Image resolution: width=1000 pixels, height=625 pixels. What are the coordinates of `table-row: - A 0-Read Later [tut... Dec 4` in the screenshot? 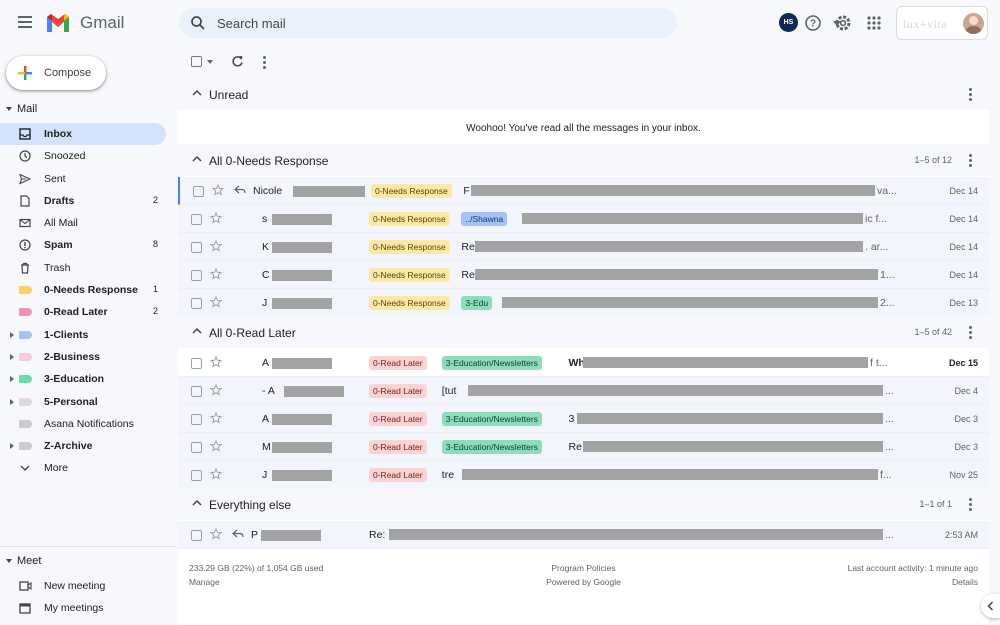 It's located at (583, 391).